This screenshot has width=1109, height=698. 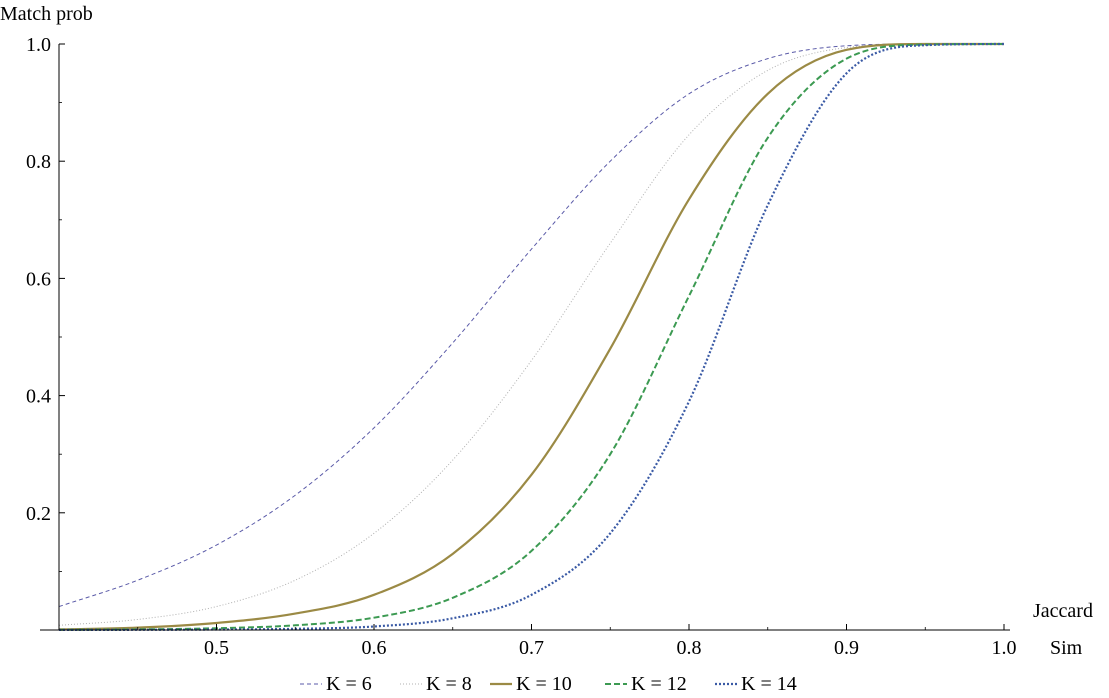 I want to click on y-ticks: 0.2 0.4 0.6 0.8 1.0, so click(x=45, y=303).